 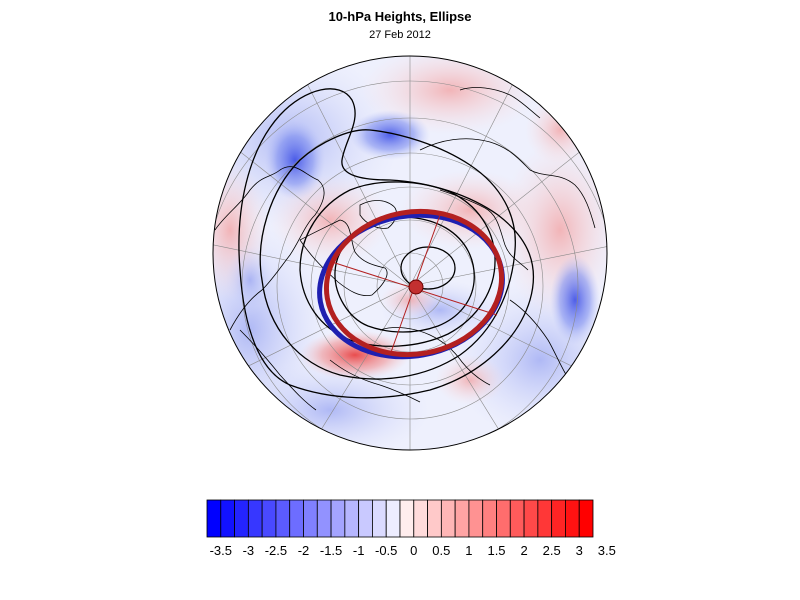 What do you see at coordinates (606, 550) in the screenshot?
I see `colorbar-tick-label: 3.5` at bounding box center [606, 550].